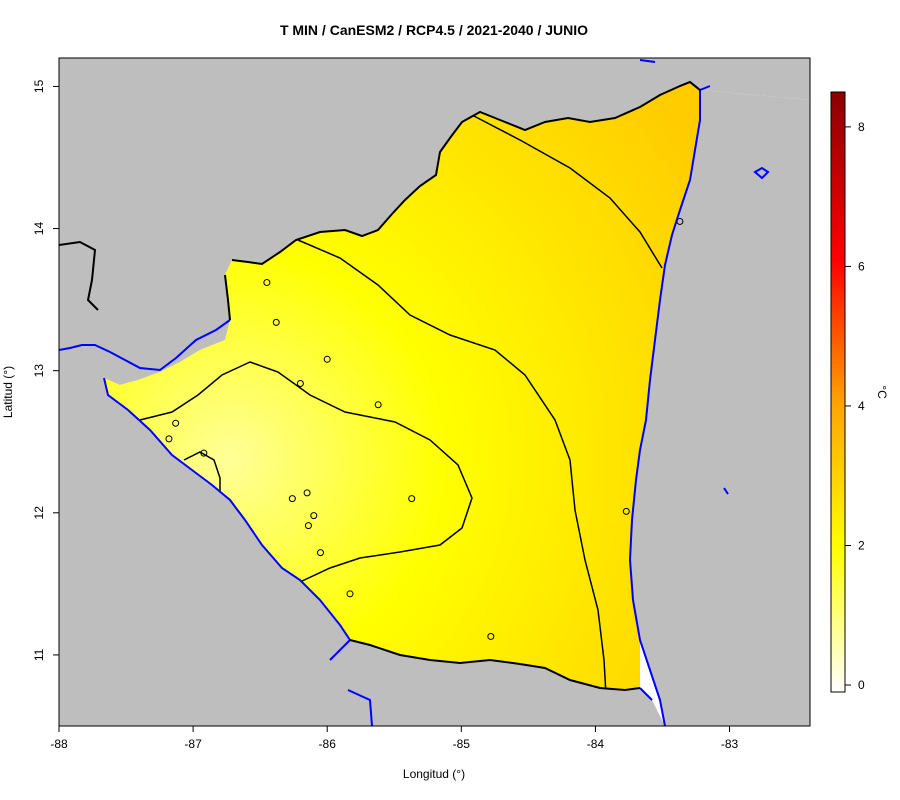 This screenshot has height=800, width=900. Describe the element at coordinates (193, 744) in the screenshot. I see `x-tick-label: -87` at that location.